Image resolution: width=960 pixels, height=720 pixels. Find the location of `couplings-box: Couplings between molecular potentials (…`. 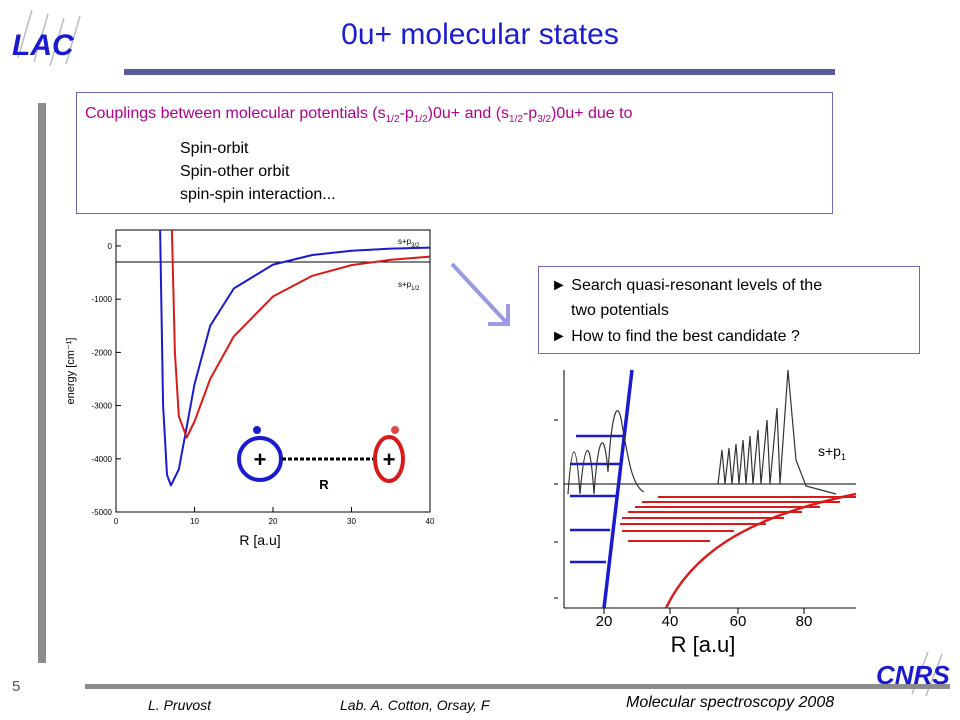

couplings-box: Couplings between molecular potentials (… is located at coordinates (454, 153).